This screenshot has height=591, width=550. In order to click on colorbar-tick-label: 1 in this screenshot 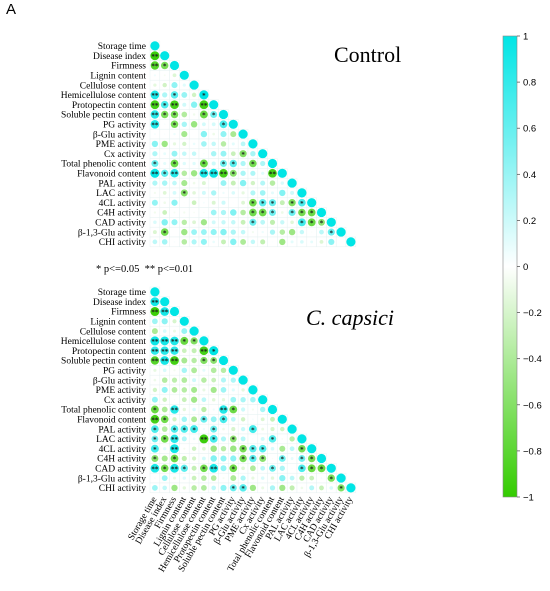, I will do `click(525, 37)`.